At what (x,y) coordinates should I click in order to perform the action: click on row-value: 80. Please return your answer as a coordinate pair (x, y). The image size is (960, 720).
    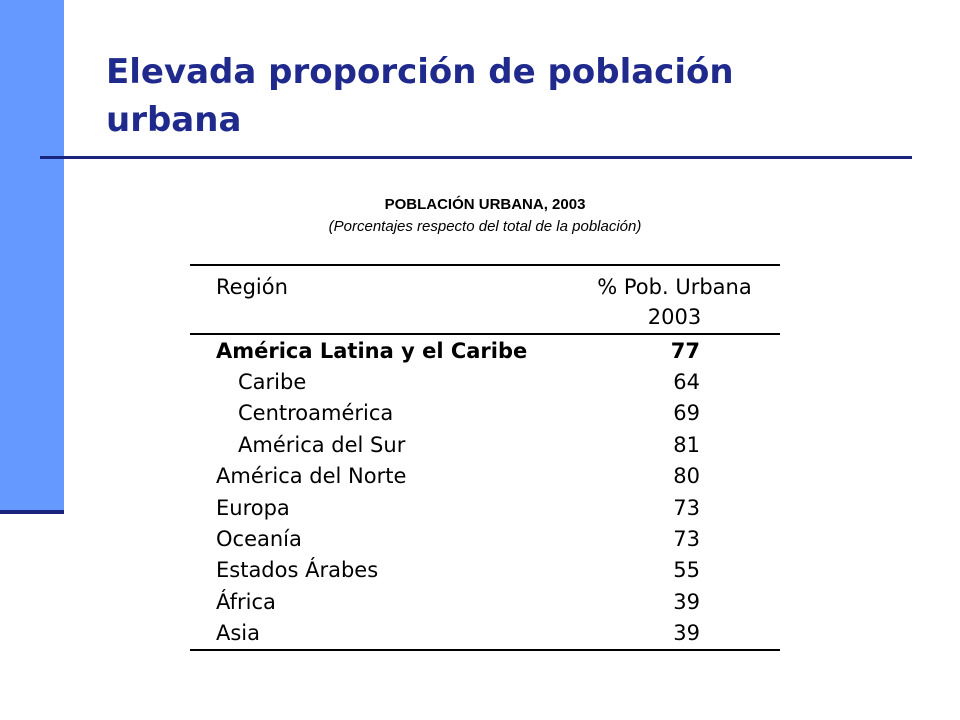
    Looking at the image, I should click on (686, 476).